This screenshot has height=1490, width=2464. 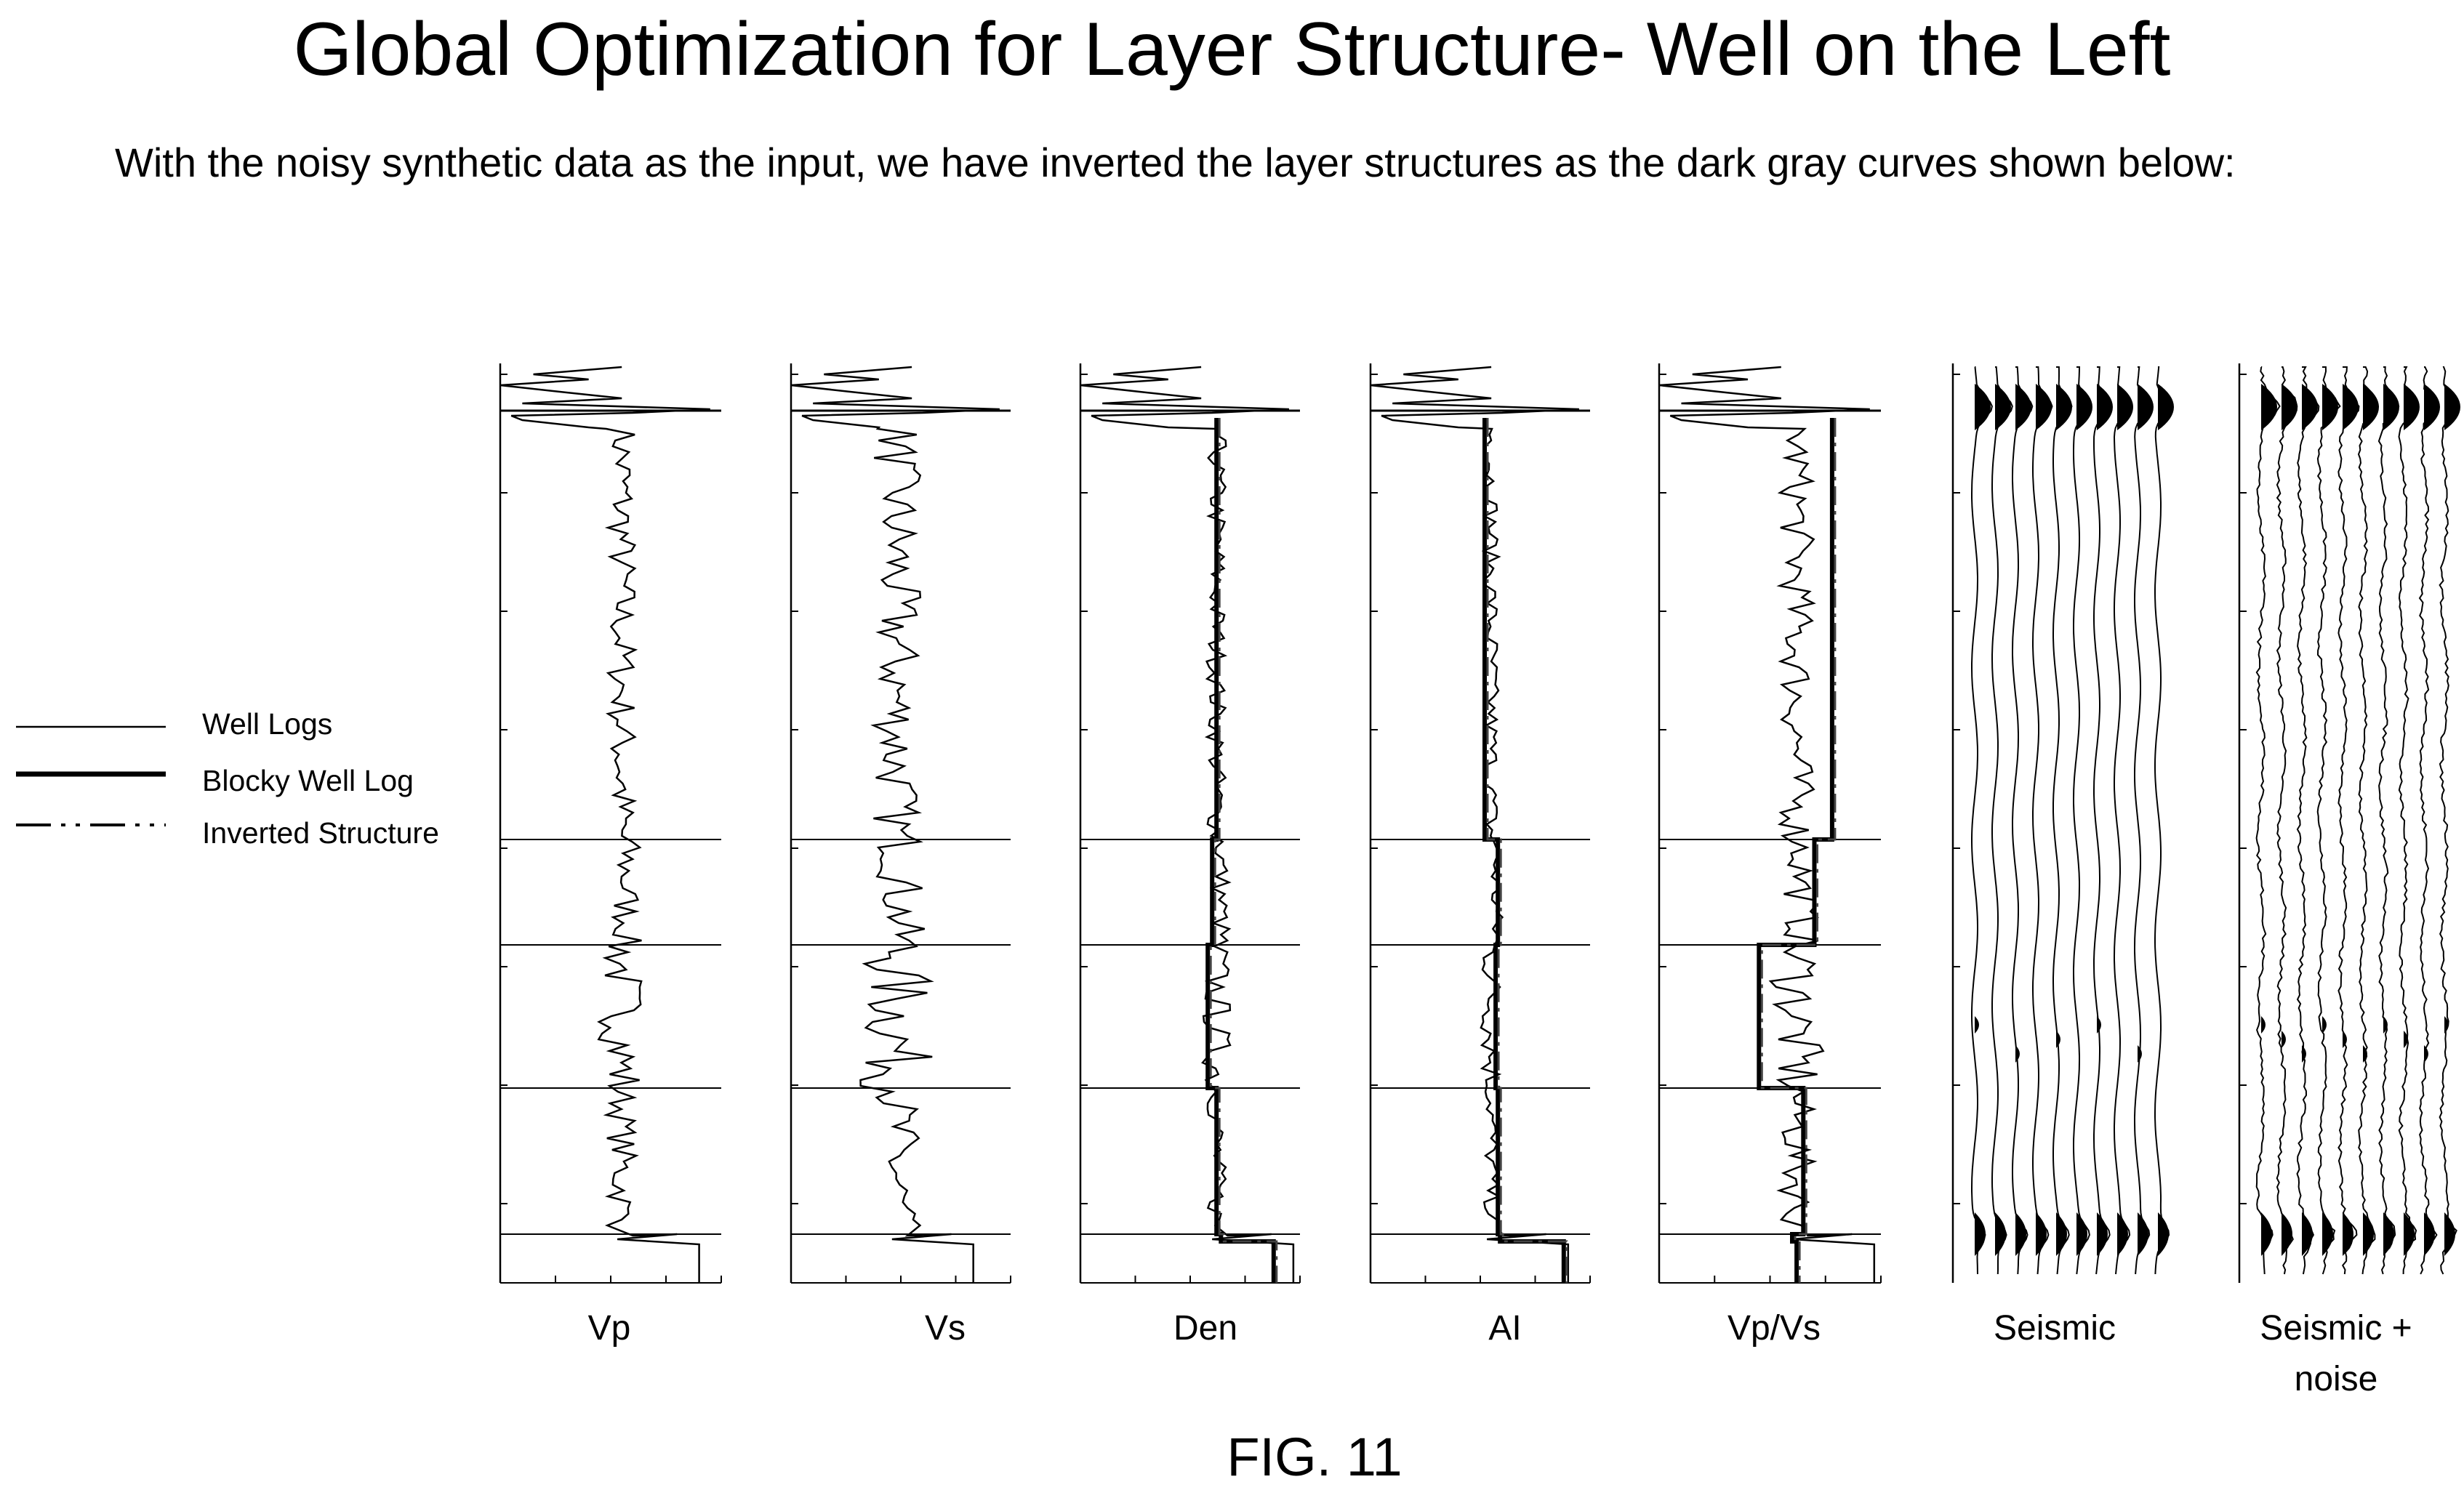 I want to click on track-label-vp-vs: Vp/Vs, so click(x=1774, y=1328).